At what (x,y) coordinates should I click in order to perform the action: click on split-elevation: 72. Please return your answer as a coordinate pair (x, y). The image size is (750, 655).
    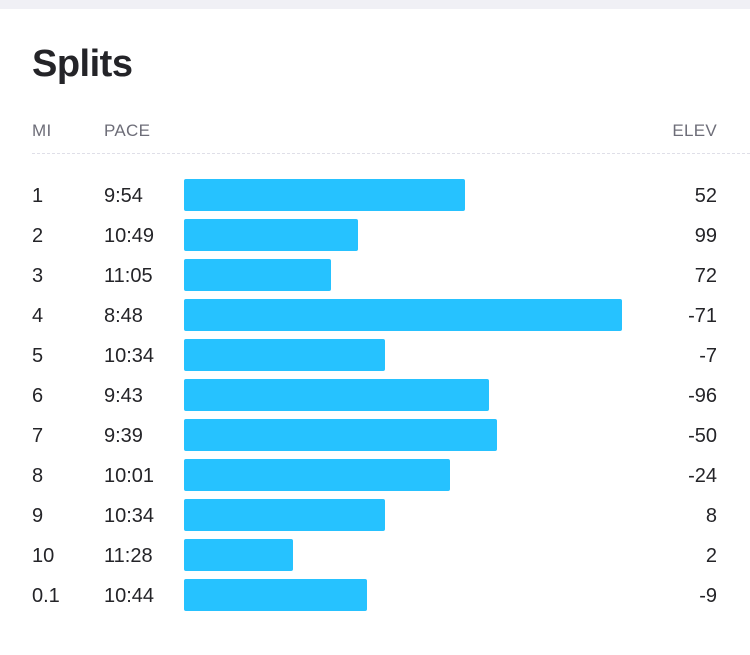
    Looking at the image, I should click on (705, 276).